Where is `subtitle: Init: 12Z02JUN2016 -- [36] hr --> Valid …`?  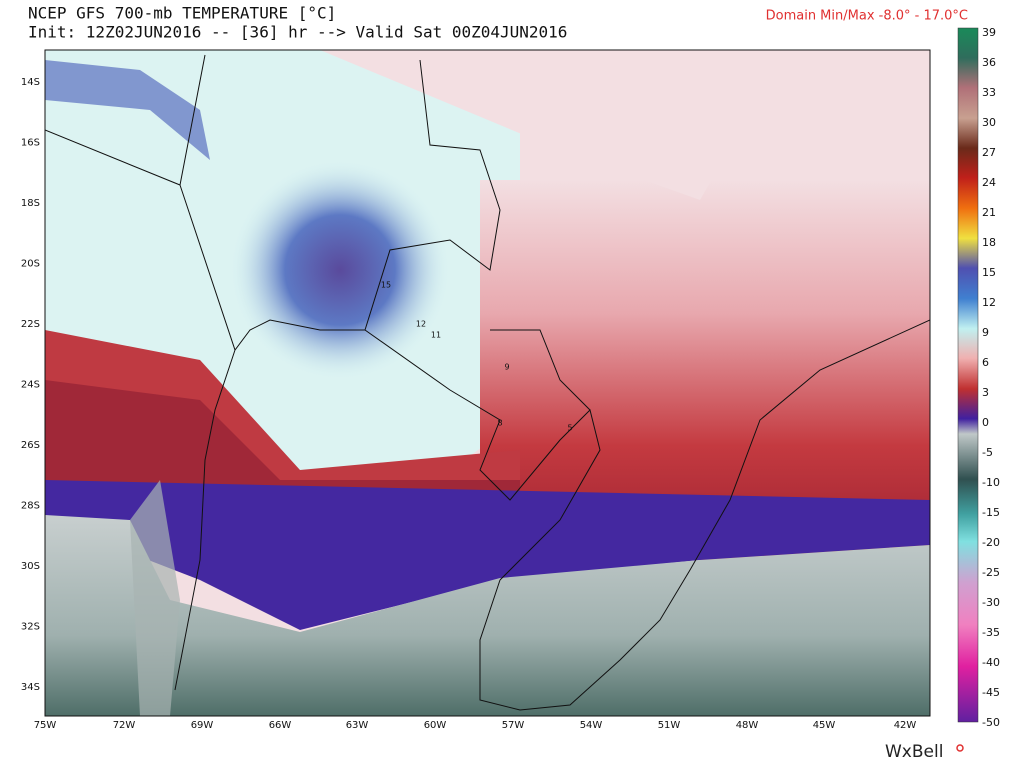
subtitle: Init: 12Z02JUN2016 -- [36] hr --> Valid … is located at coordinates (297, 32).